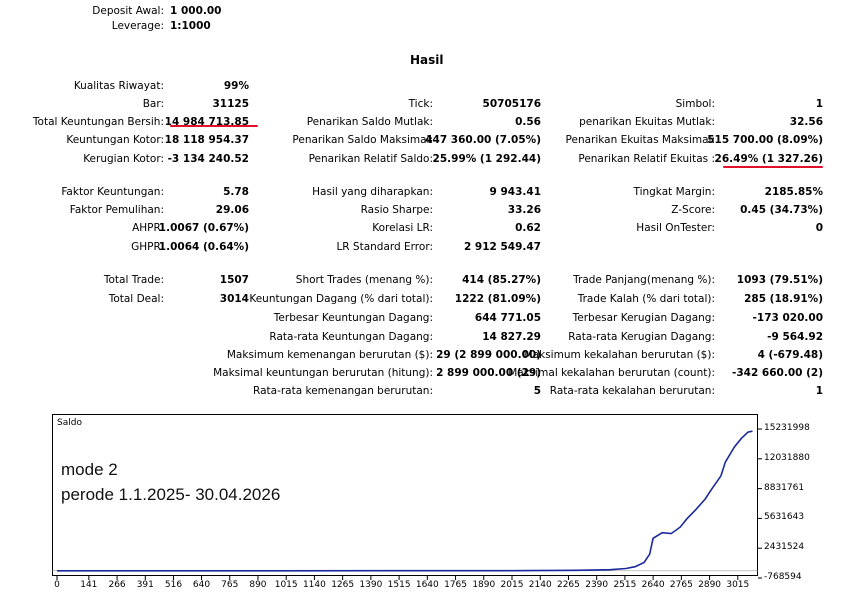  Describe the element at coordinates (341, 299) in the screenshot. I see `stat-label: Keuntungan Dagang (% dari total):` at that location.